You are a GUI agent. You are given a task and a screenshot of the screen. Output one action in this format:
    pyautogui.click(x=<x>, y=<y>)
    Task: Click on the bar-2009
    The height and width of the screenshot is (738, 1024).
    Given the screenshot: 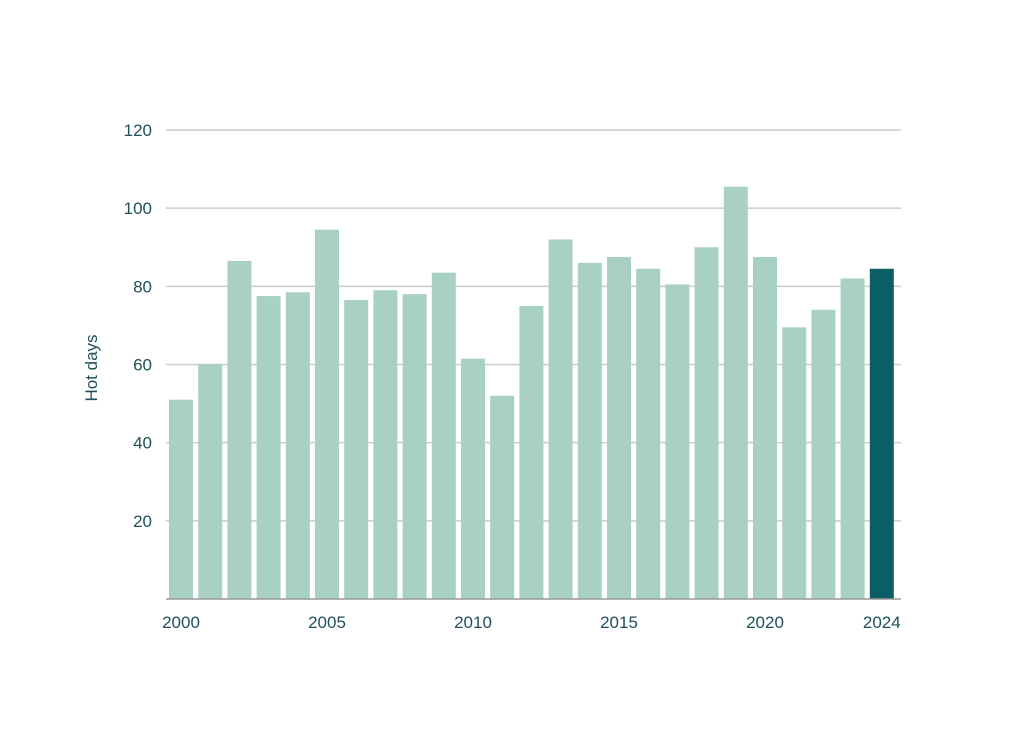 What is the action you would take?
    pyautogui.click(x=443, y=435)
    